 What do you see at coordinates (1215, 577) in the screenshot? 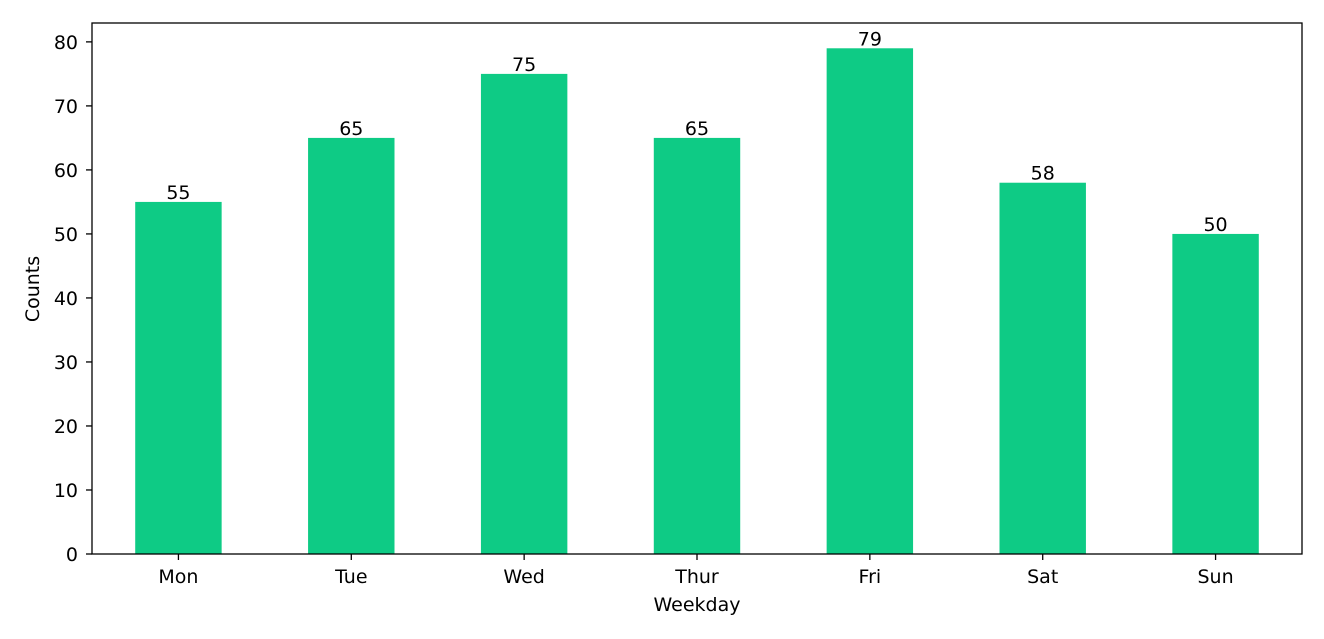
I see `x-tick-label-sun: Sun` at bounding box center [1215, 577].